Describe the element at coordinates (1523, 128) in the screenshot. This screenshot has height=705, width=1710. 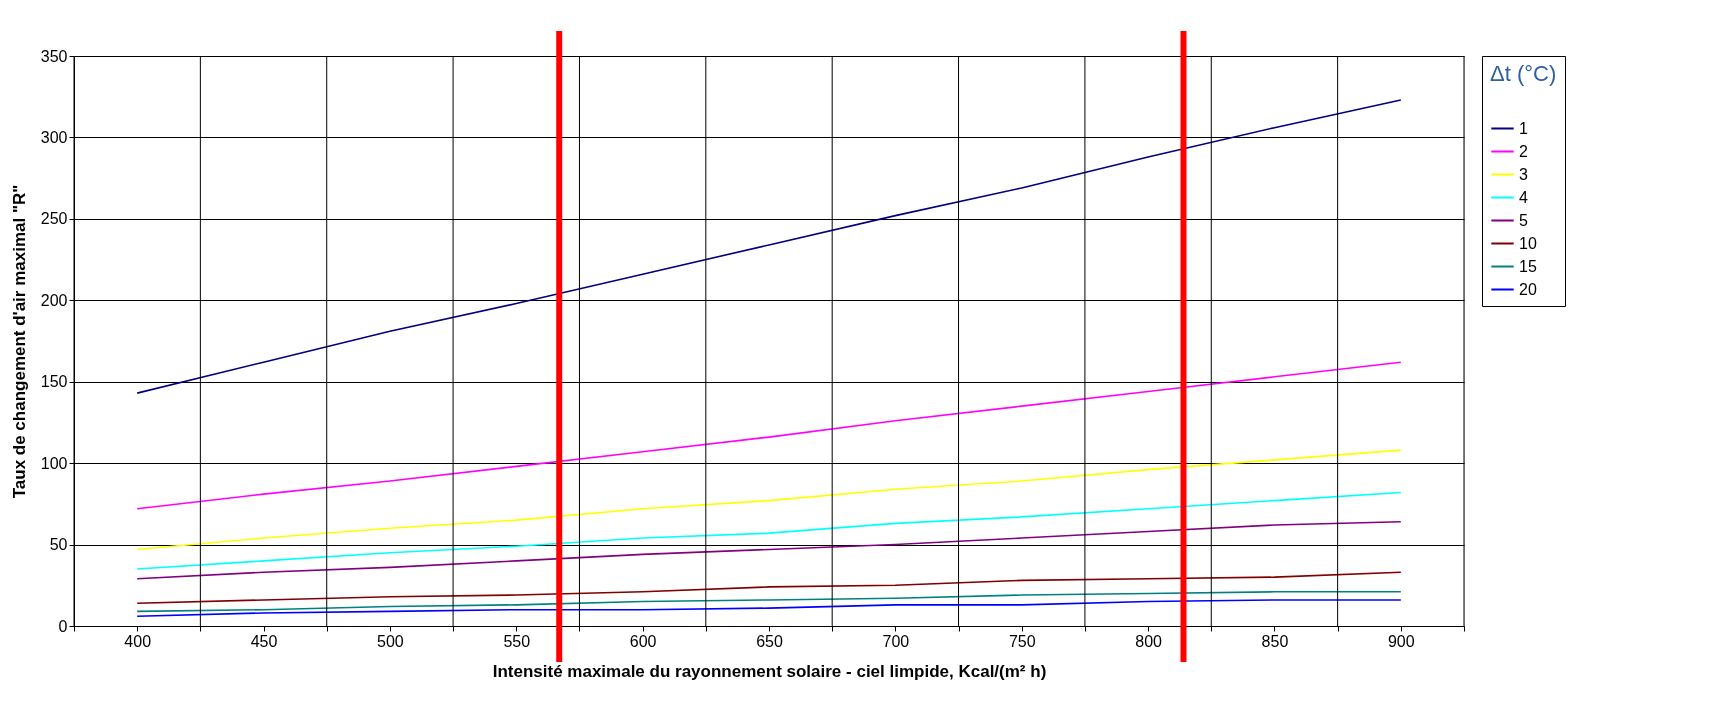
I see `legend-label: 1` at that location.